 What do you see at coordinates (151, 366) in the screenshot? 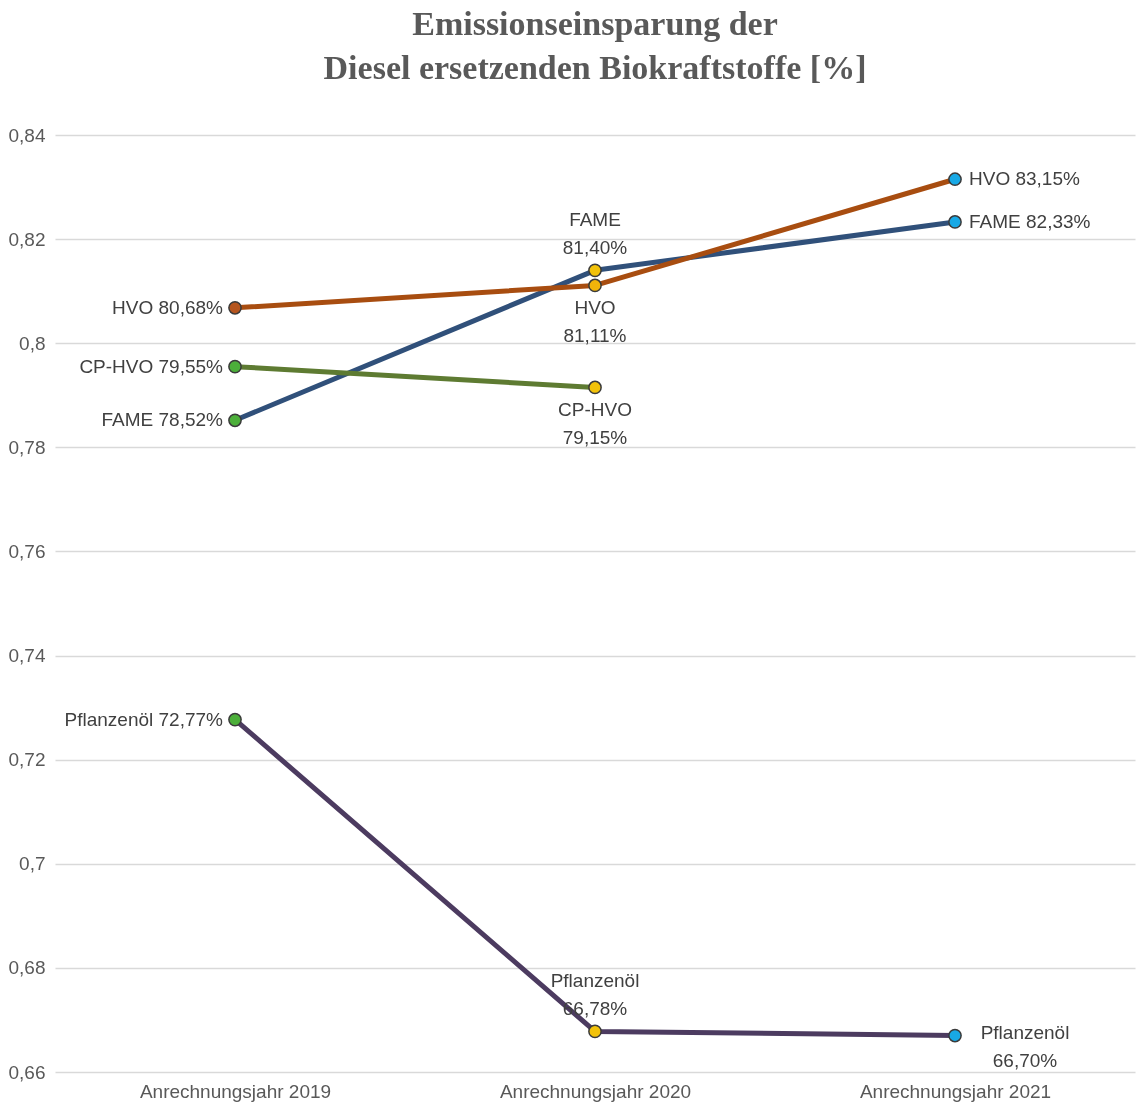
I see `text: CP-HVO 79,55%` at bounding box center [151, 366].